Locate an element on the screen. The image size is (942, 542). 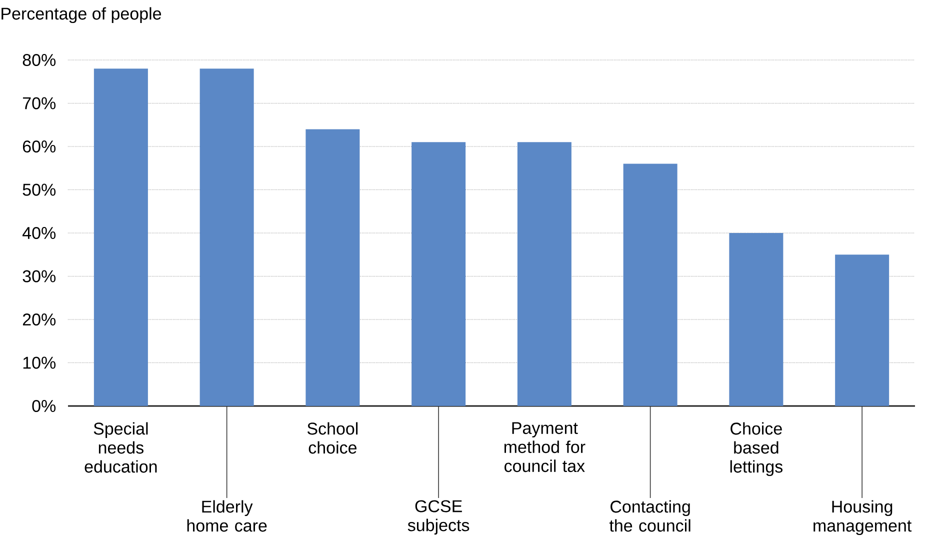
y-tick-label: 60% is located at coordinates (39, 146).